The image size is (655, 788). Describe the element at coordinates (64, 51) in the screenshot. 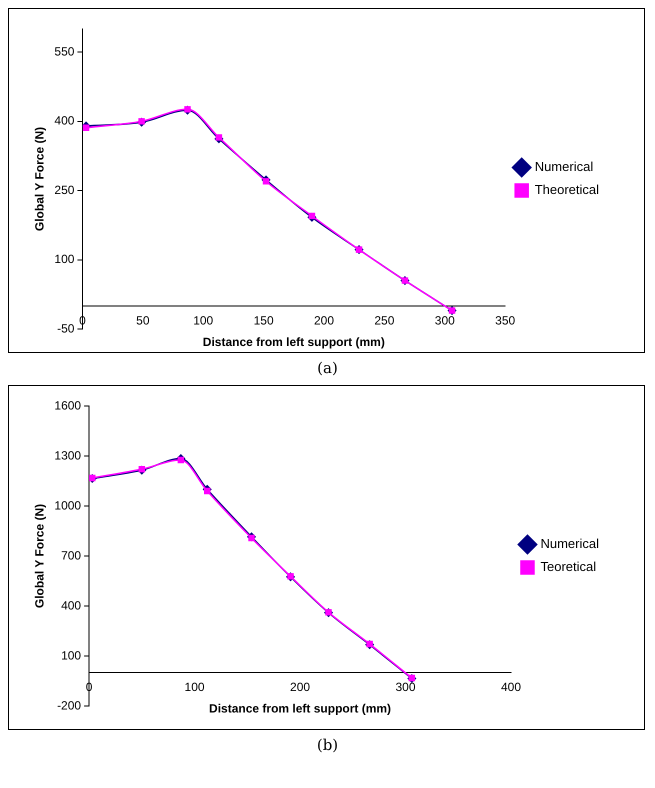

I see `y-tick-label: 550` at that location.